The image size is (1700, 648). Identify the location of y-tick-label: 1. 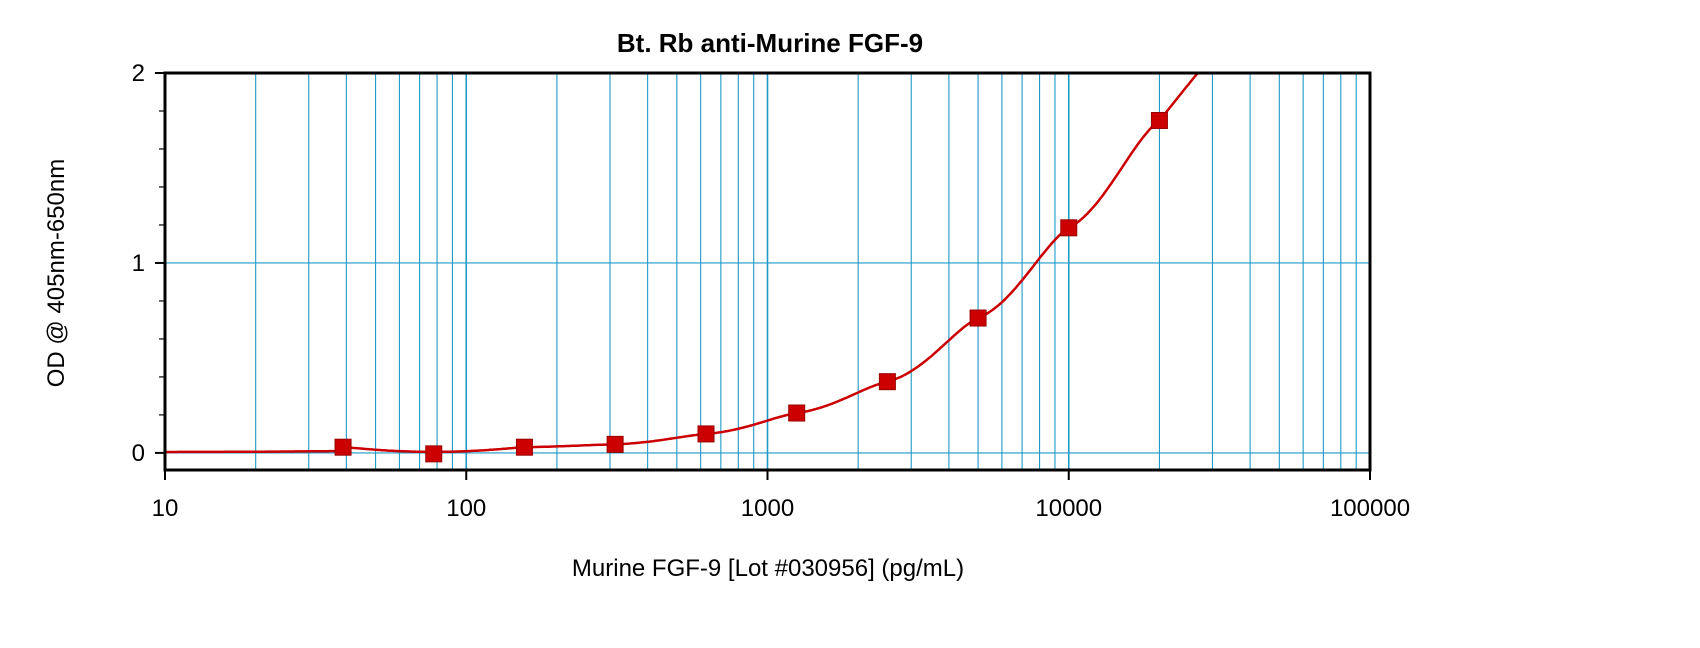
(138, 263).